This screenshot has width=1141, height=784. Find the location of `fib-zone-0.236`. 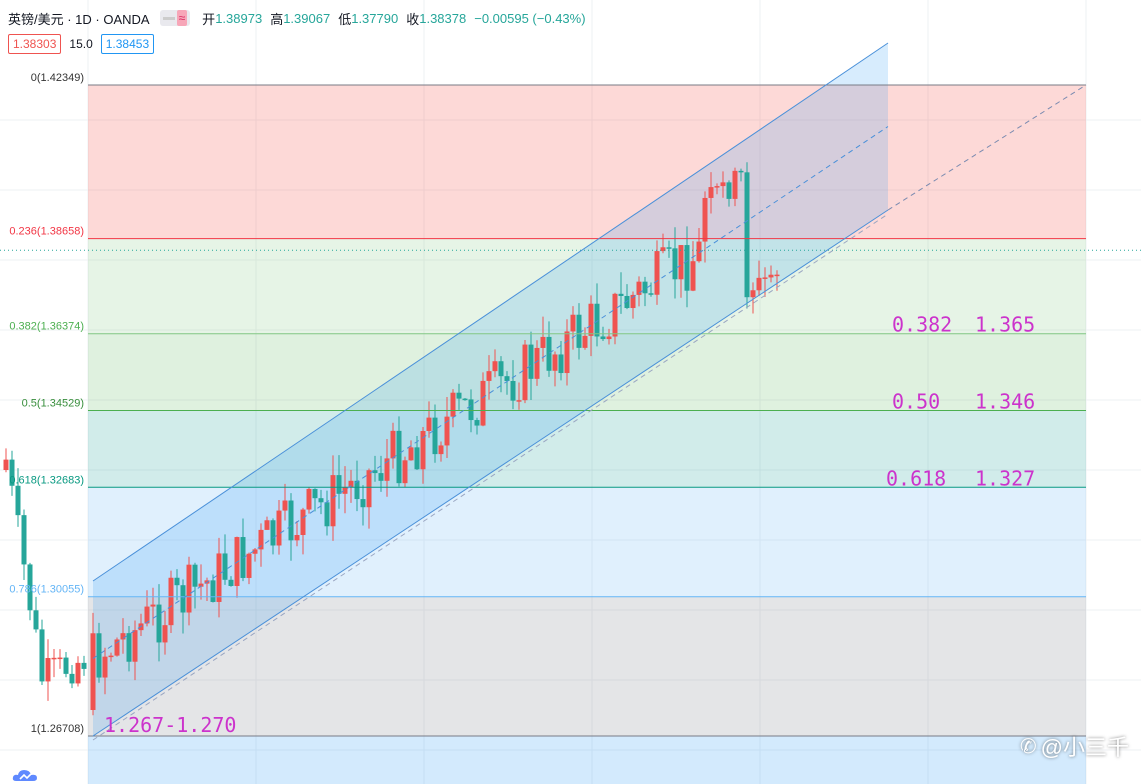

fib-zone-0.236 is located at coordinates (587, 286).